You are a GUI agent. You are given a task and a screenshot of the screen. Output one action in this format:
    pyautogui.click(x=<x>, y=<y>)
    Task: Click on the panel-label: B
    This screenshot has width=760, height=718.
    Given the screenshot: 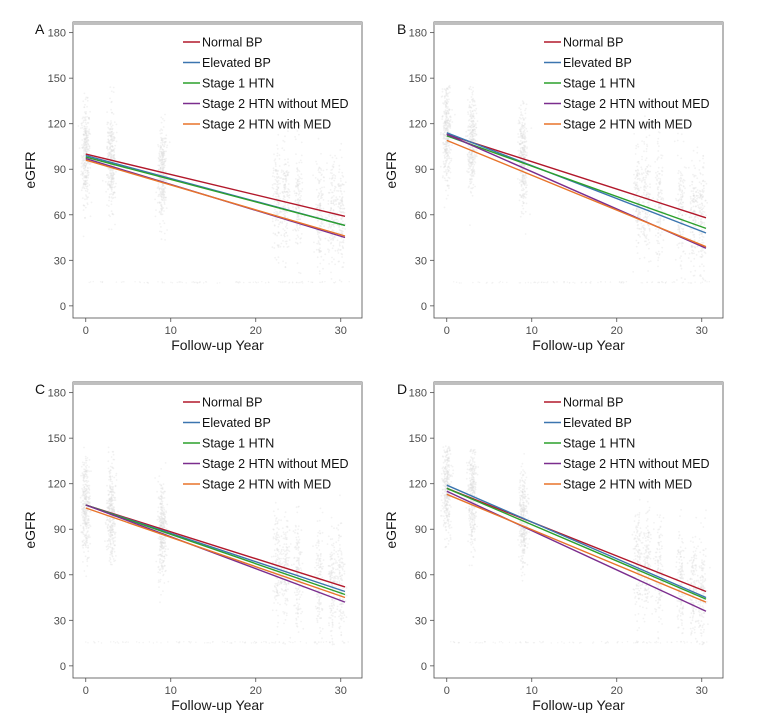 What is the action you would take?
    pyautogui.click(x=401, y=29)
    